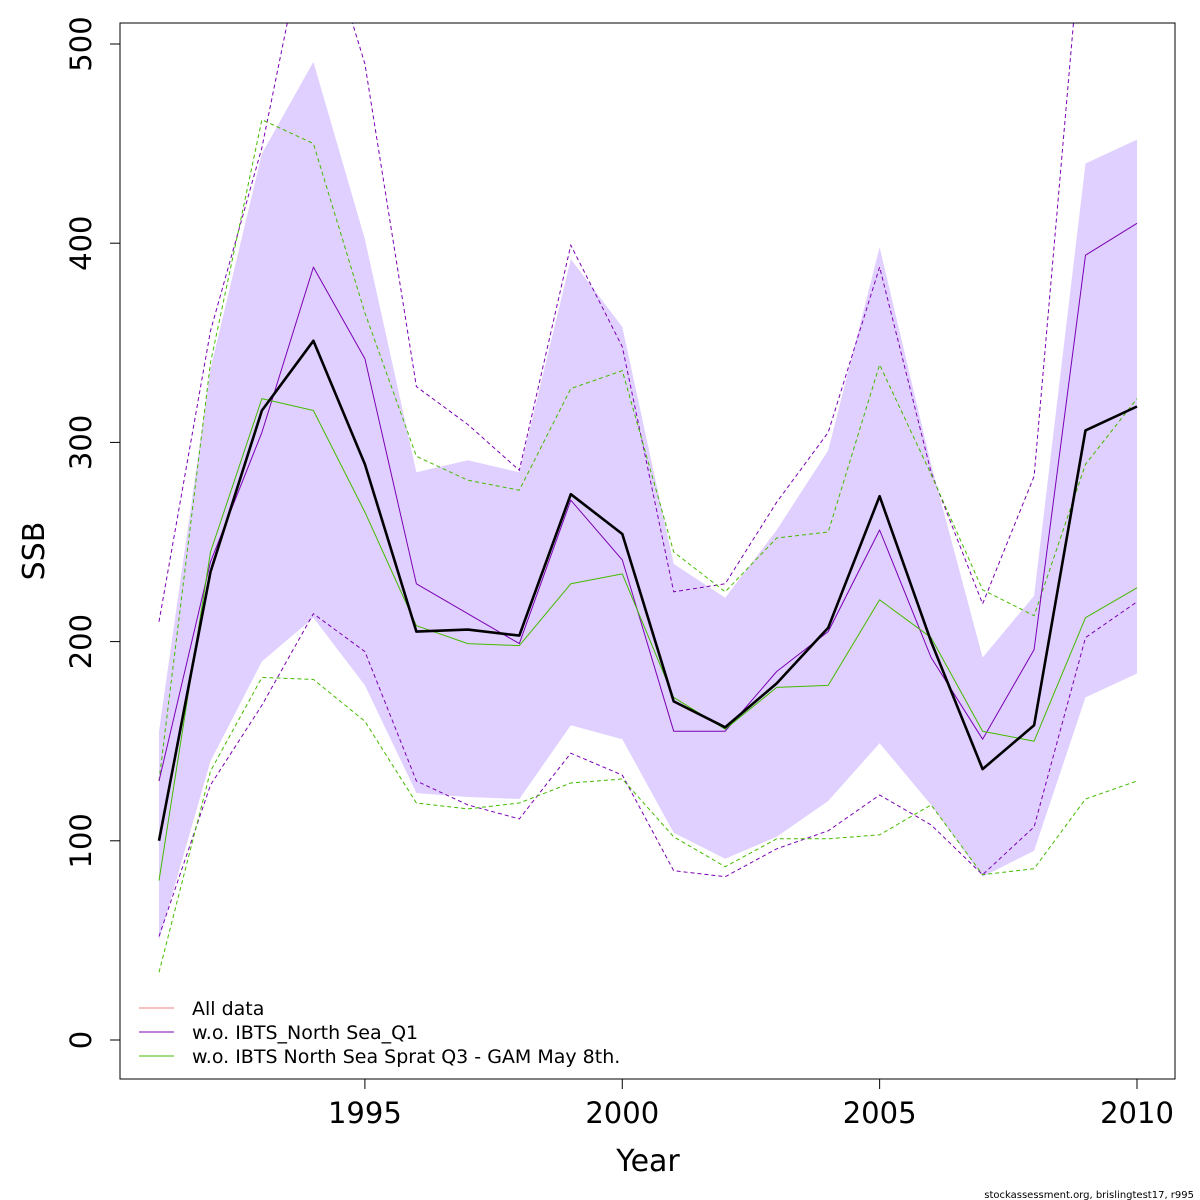 The height and width of the screenshot is (1200, 1200). What do you see at coordinates (365, 1113) in the screenshot?
I see `x-tick-label: 1995` at bounding box center [365, 1113].